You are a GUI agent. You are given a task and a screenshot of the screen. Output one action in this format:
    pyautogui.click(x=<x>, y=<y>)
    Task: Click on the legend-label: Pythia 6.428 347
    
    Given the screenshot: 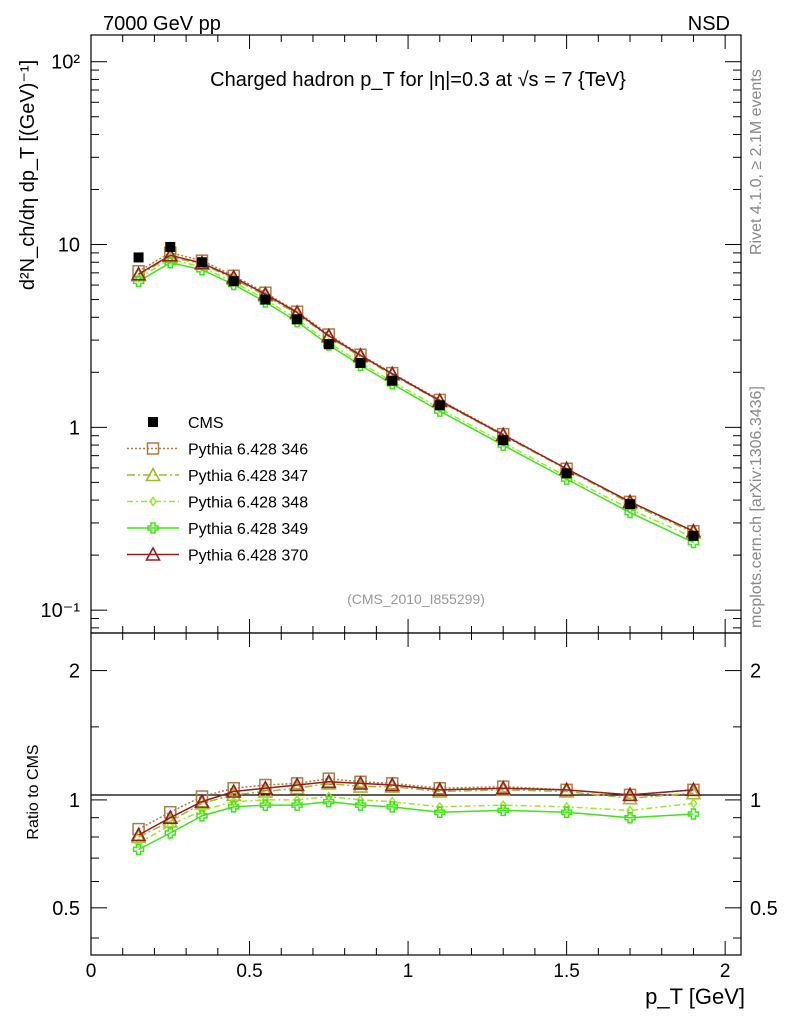 What is the action you would take?
    pyautogui.click(x=248, y=476)
    